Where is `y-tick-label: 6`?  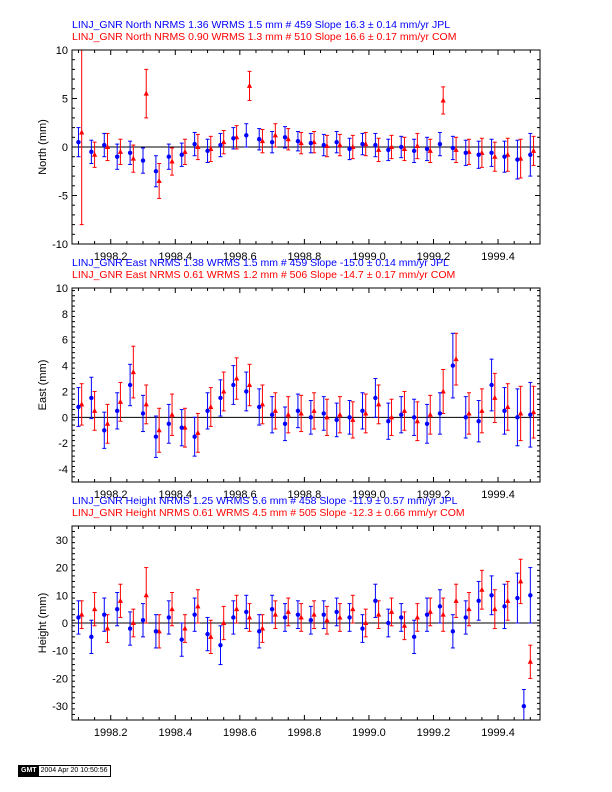
y-tick-label: 6 is located at coordinates (65, 341).